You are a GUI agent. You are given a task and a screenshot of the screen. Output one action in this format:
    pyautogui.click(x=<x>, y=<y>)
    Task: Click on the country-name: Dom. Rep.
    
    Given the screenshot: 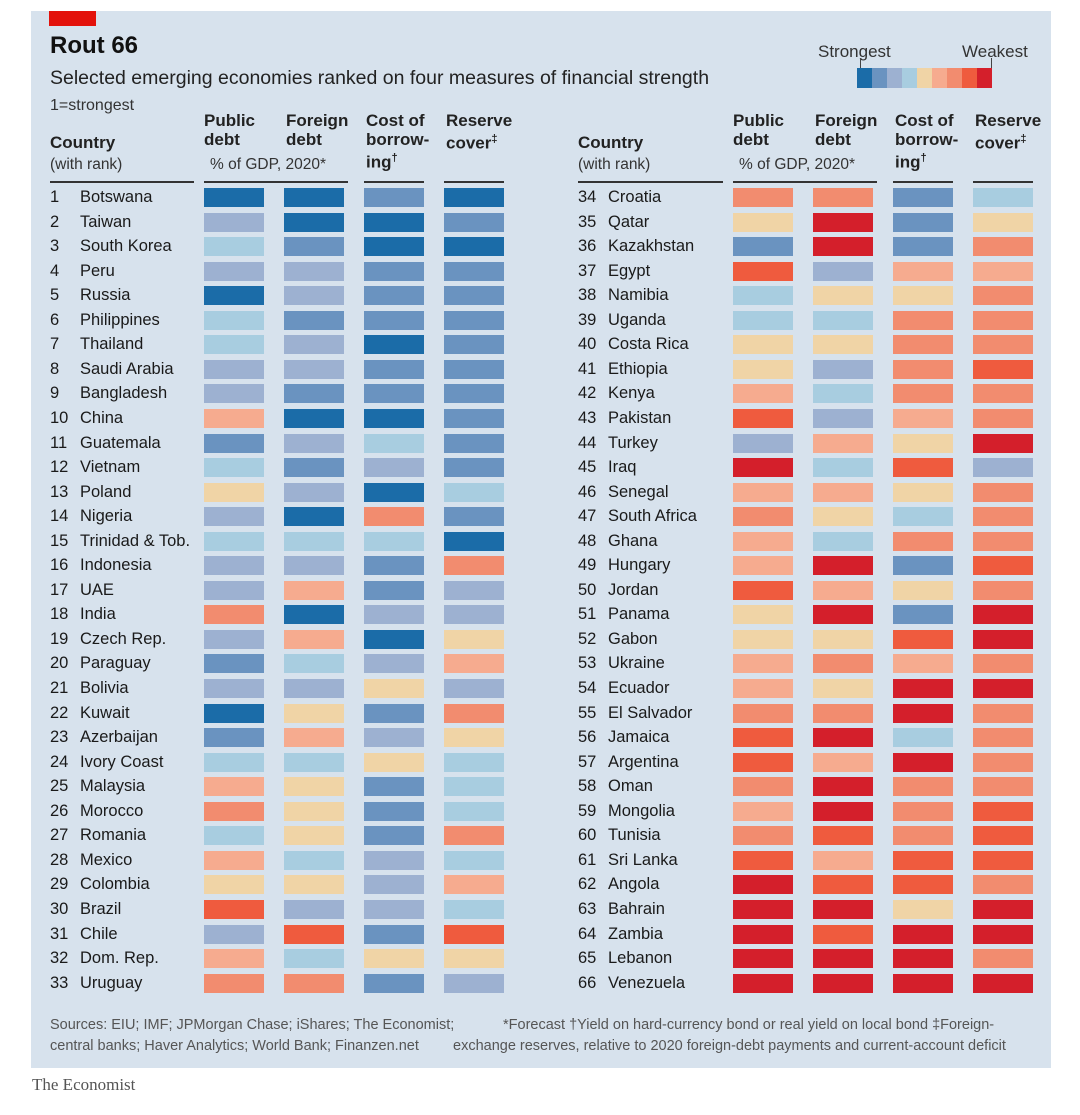 What is the action you would take?
    pyautogui.click(x=119, y=958)
    